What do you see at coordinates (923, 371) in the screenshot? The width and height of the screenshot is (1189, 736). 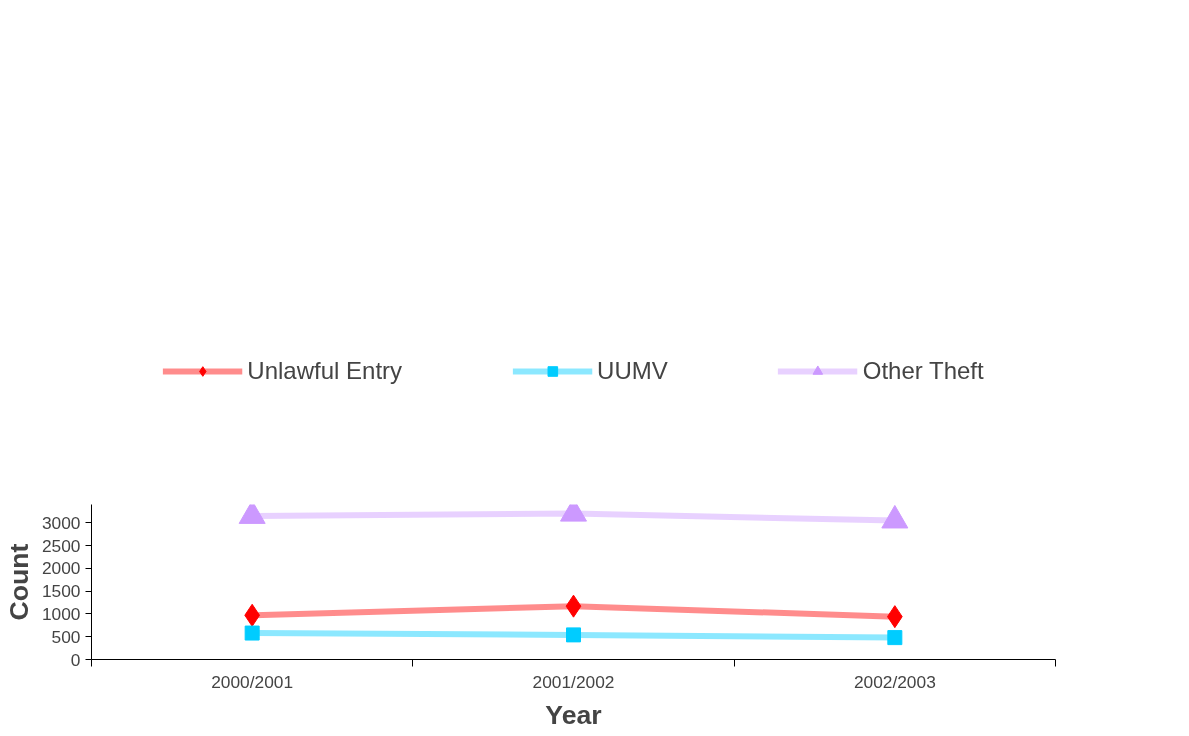 I see `legend-label: Other Theft` at bounding box center [923, 371].